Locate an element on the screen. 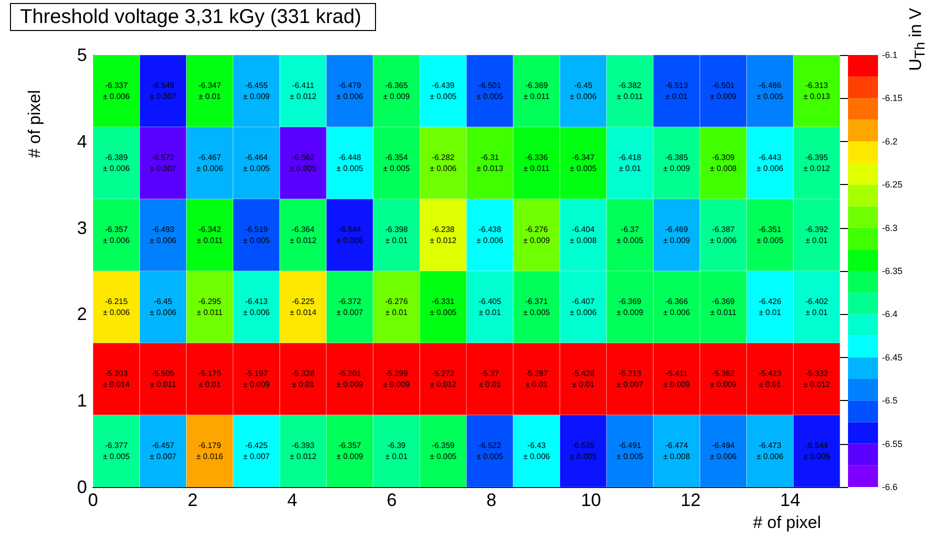  data-label: -6.426 ± 0.01 is located at coordinates (770, 307).